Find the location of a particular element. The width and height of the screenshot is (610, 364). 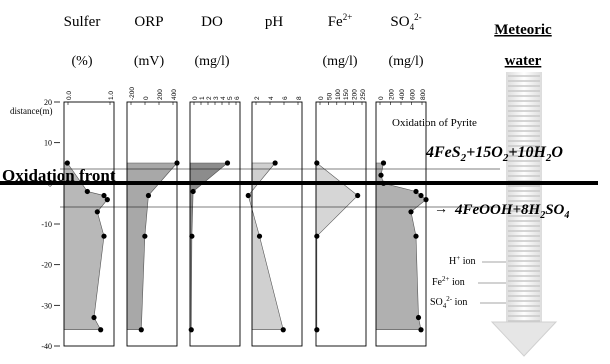

x-tick-label: 5 is located at coordinates (230, 98).